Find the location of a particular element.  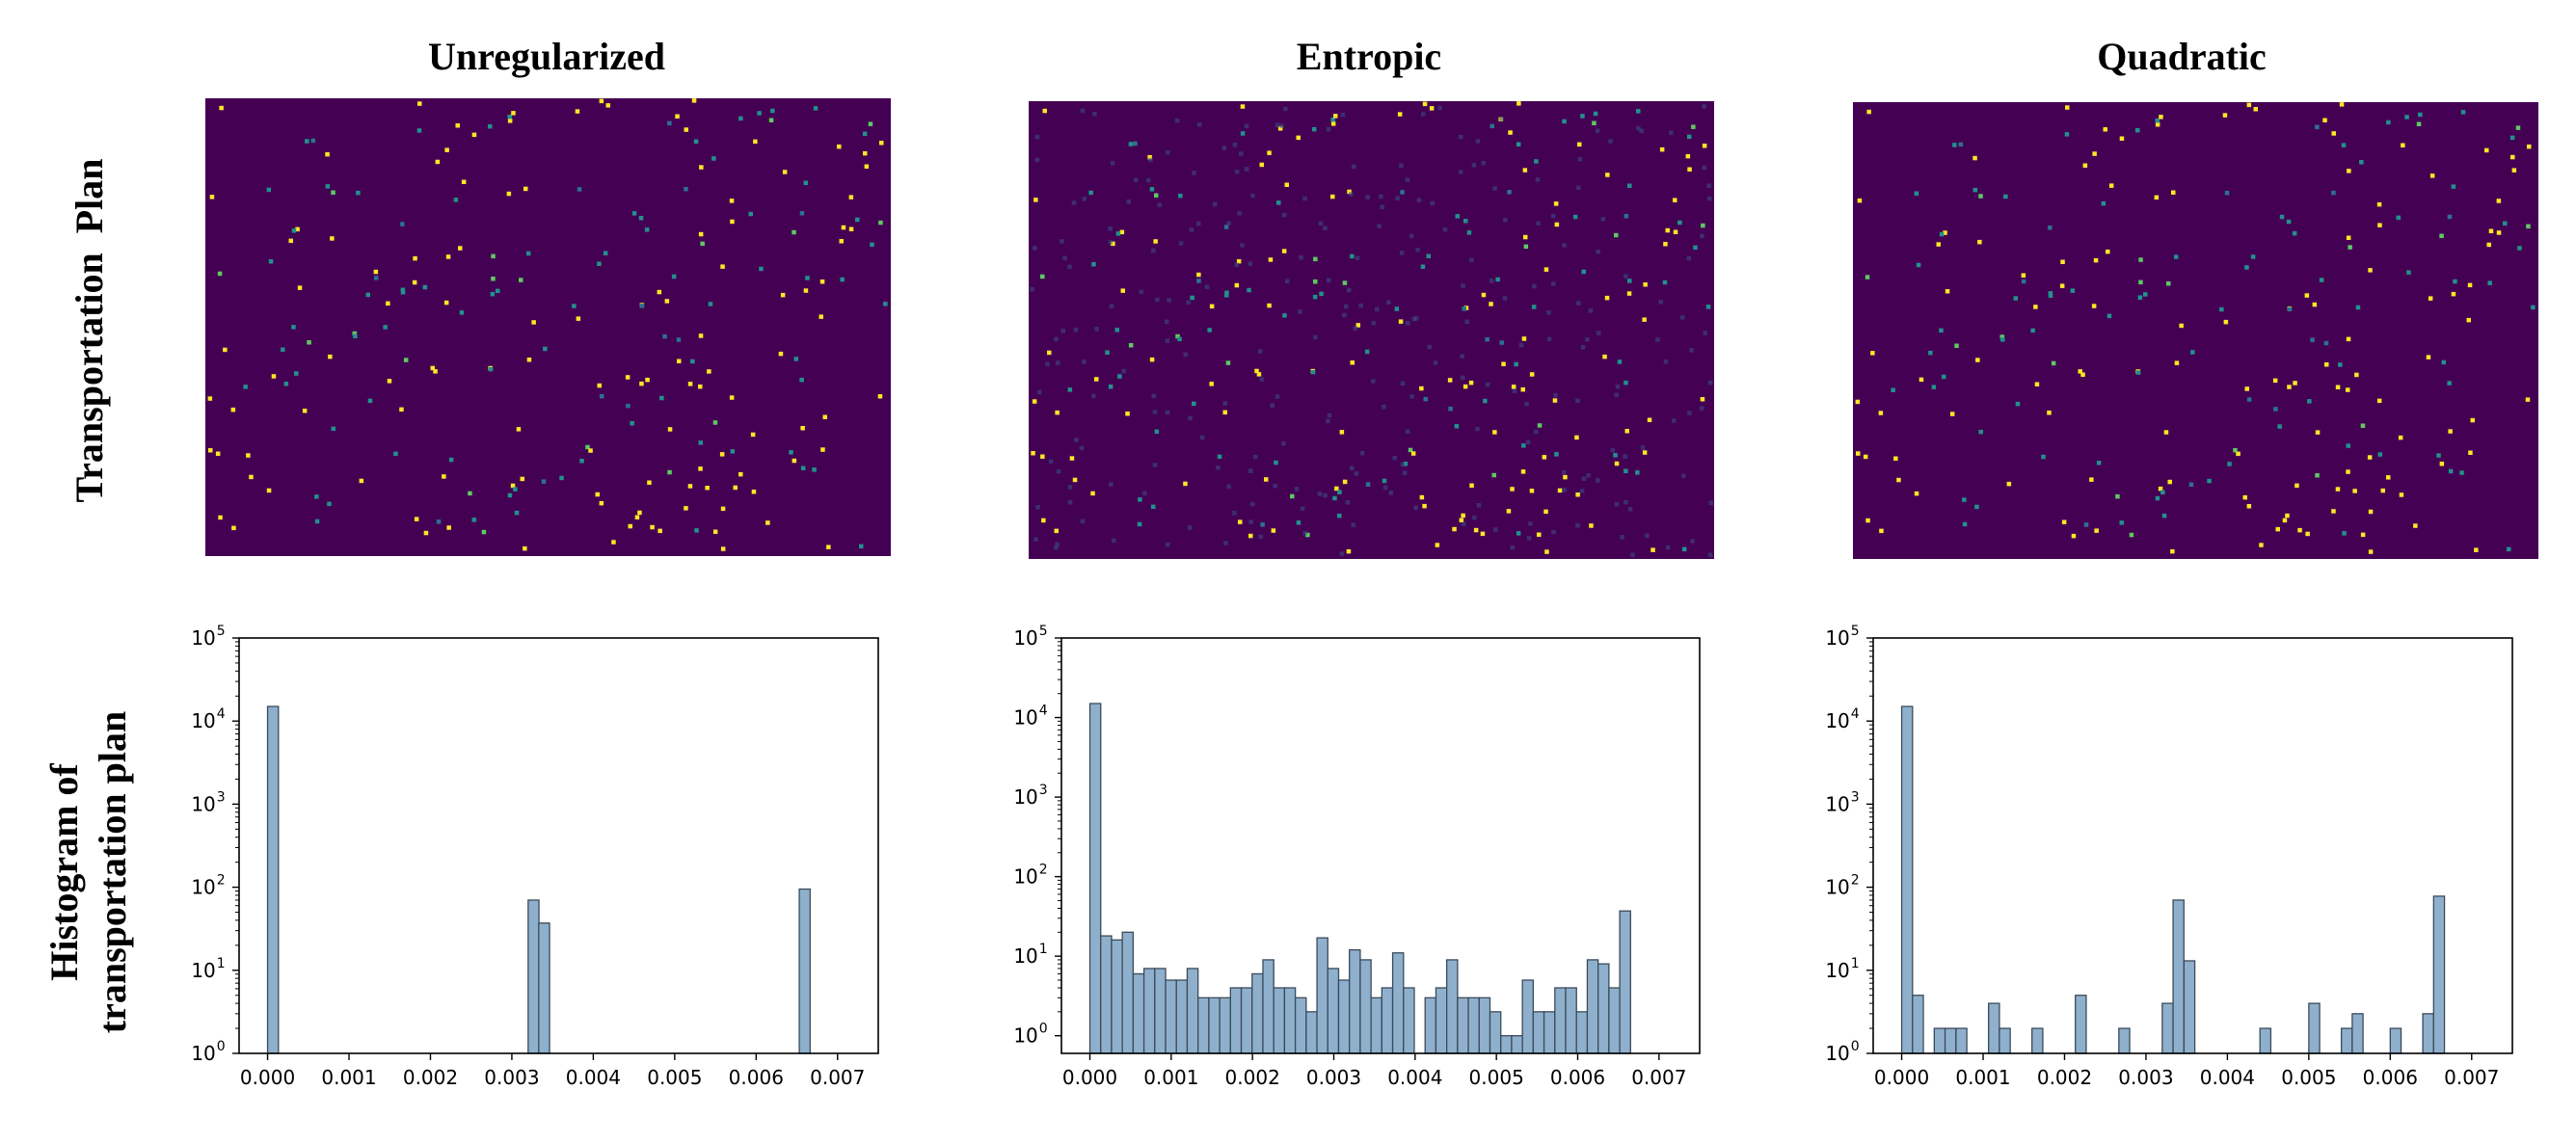

heatmap-quadratic is located at coordinates (2195, 330).